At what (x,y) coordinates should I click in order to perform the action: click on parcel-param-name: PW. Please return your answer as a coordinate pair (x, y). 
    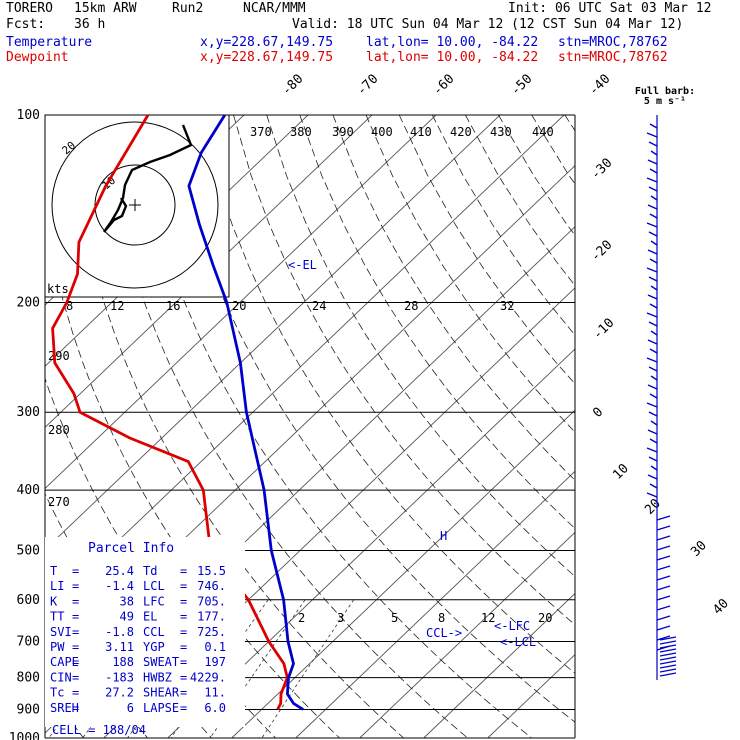
    Looking at the image, I should click on (57, 647).